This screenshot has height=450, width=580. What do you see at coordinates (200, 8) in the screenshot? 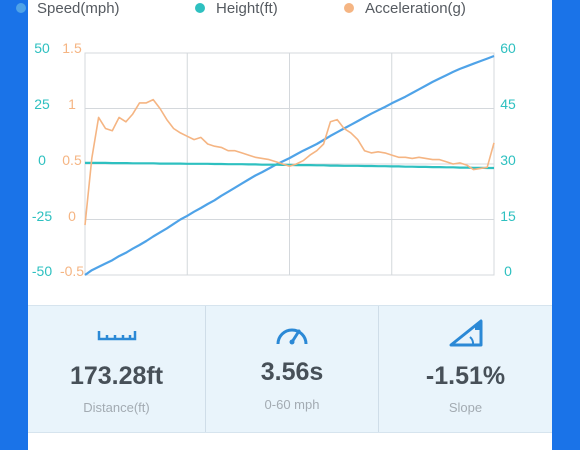
I see `height-legend-dot-icon` at bounding box center [200, 8].